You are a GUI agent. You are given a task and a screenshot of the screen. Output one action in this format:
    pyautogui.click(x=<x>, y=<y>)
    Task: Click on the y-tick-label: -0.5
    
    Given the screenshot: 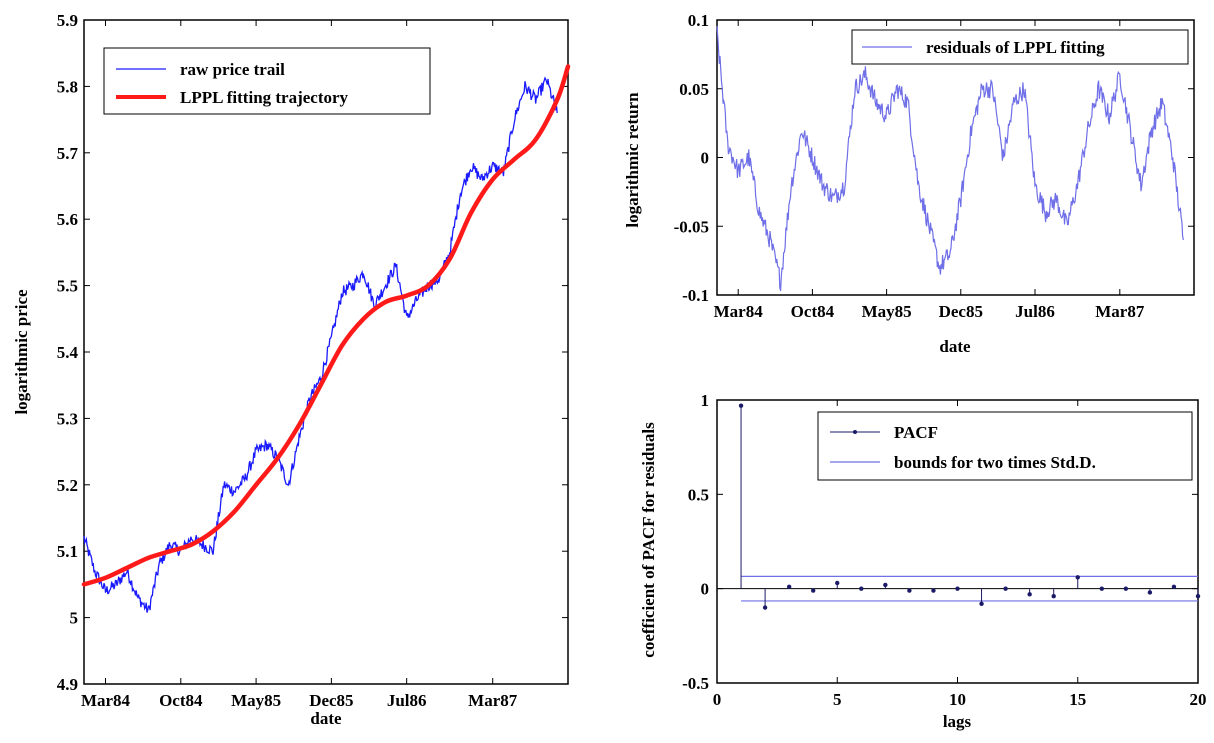 What is the action you would take?
    pyautogui.click(x=695, y=683)
    